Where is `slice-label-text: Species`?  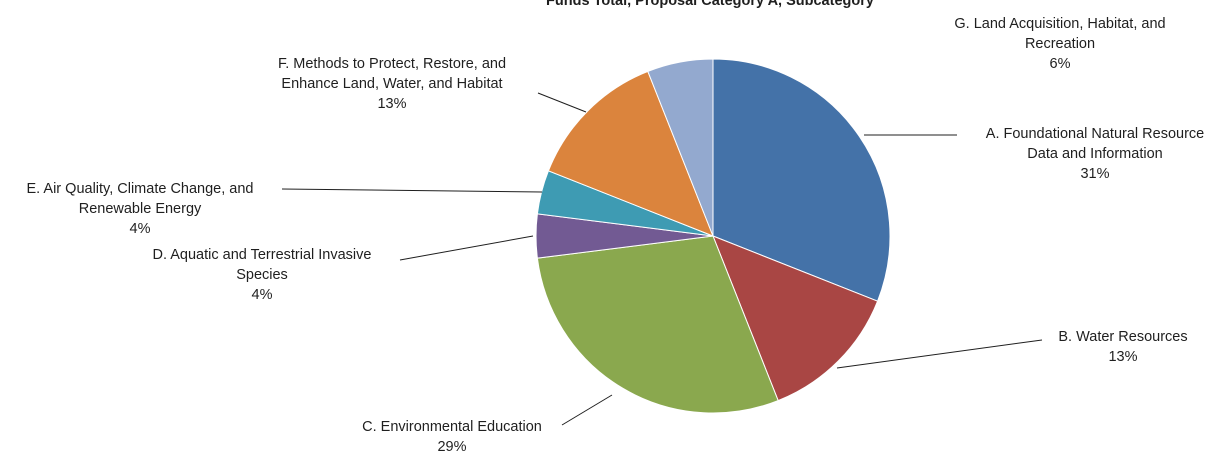 slice-label-text: Species is located at coordinates (262, 275).